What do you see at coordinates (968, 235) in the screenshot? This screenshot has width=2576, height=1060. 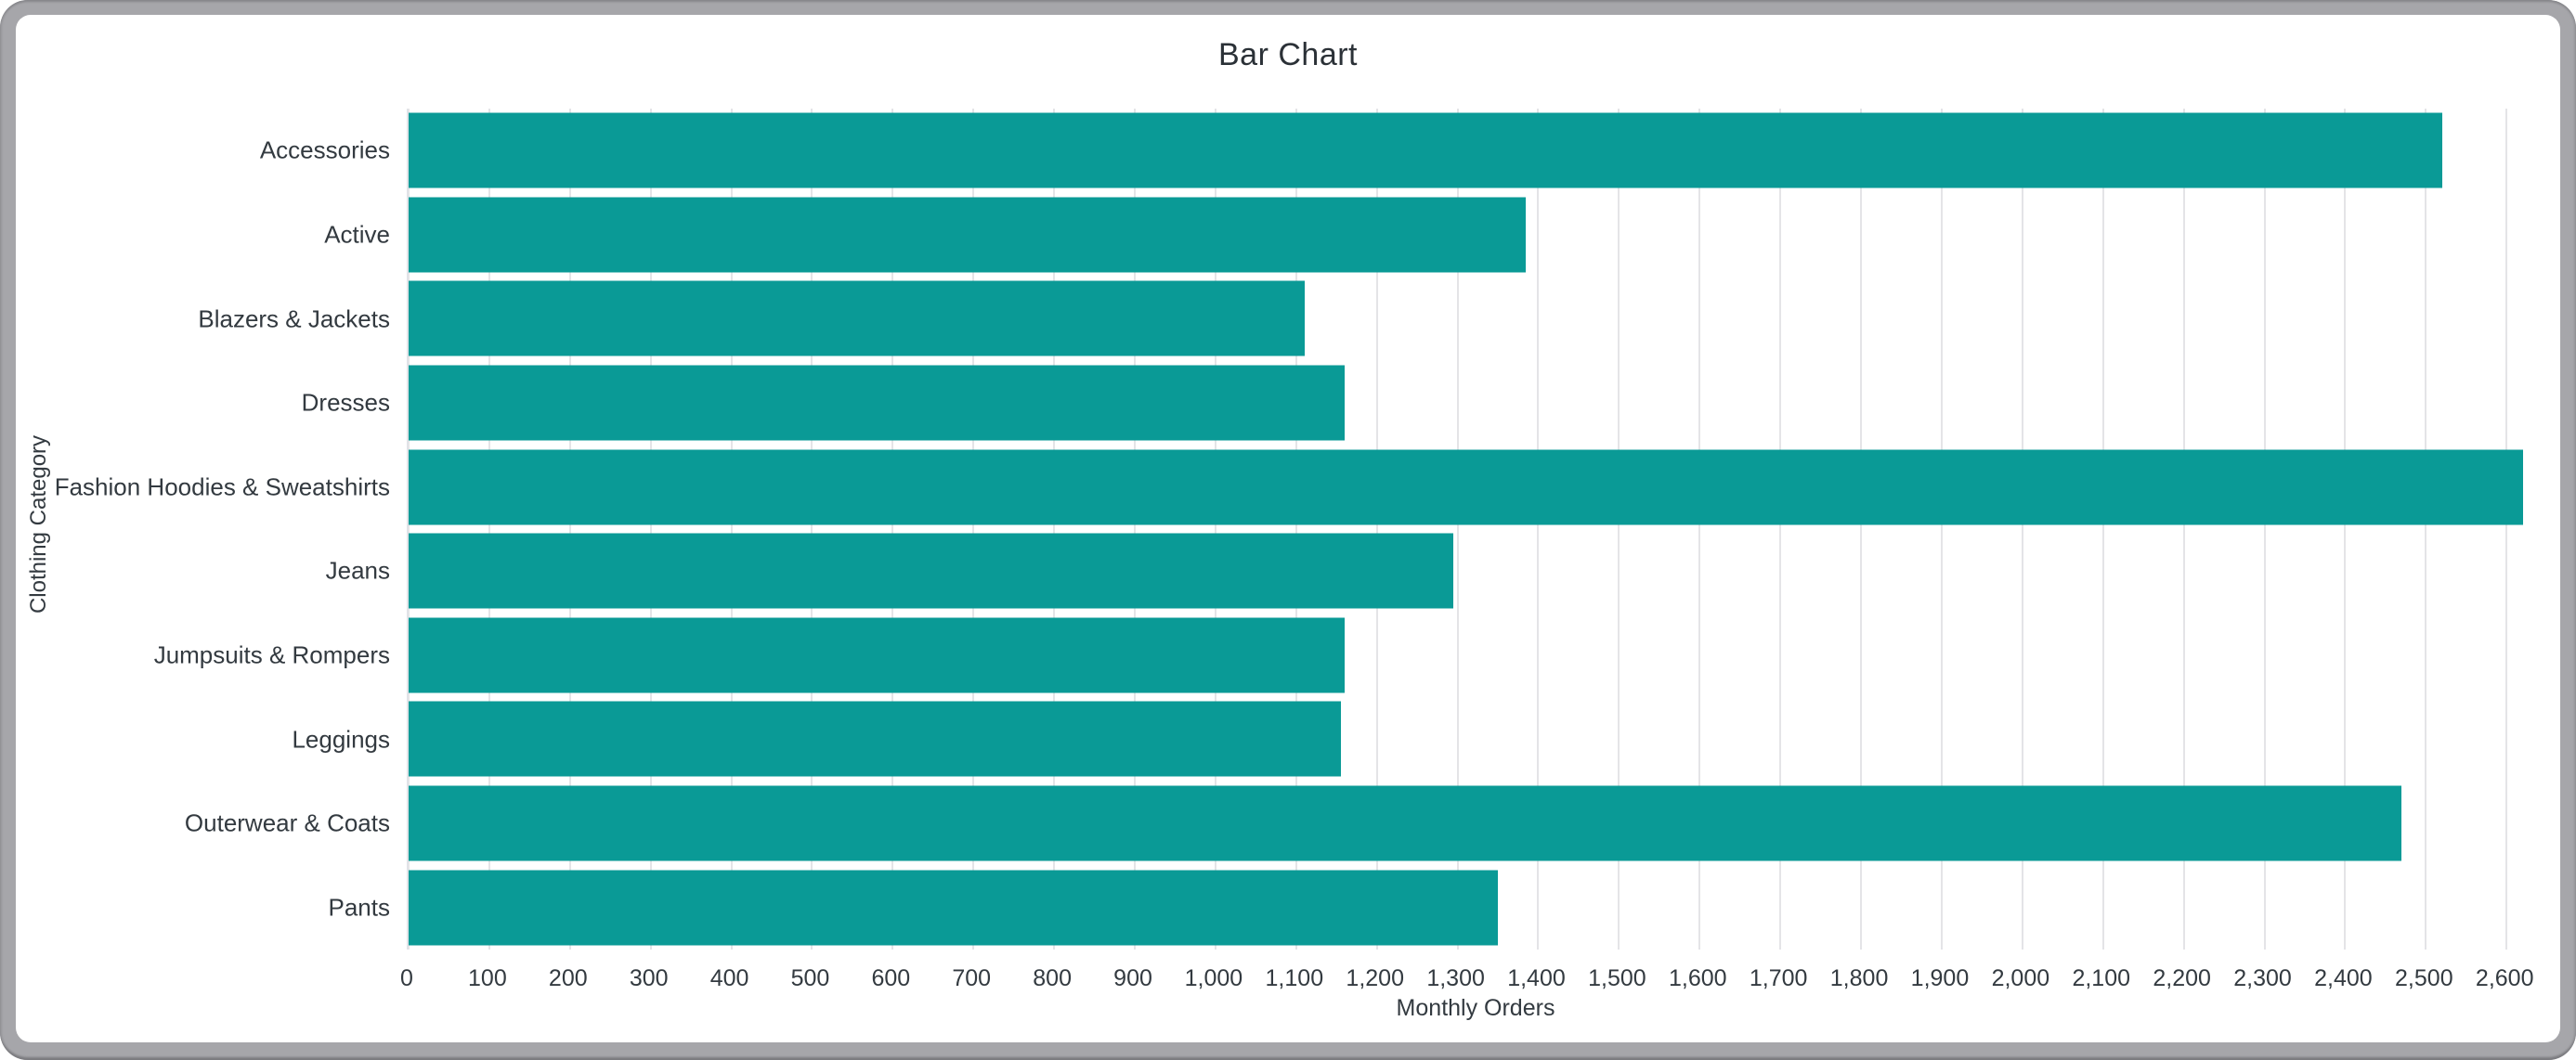 I see `bar-active` at bounding box center [968, 235].